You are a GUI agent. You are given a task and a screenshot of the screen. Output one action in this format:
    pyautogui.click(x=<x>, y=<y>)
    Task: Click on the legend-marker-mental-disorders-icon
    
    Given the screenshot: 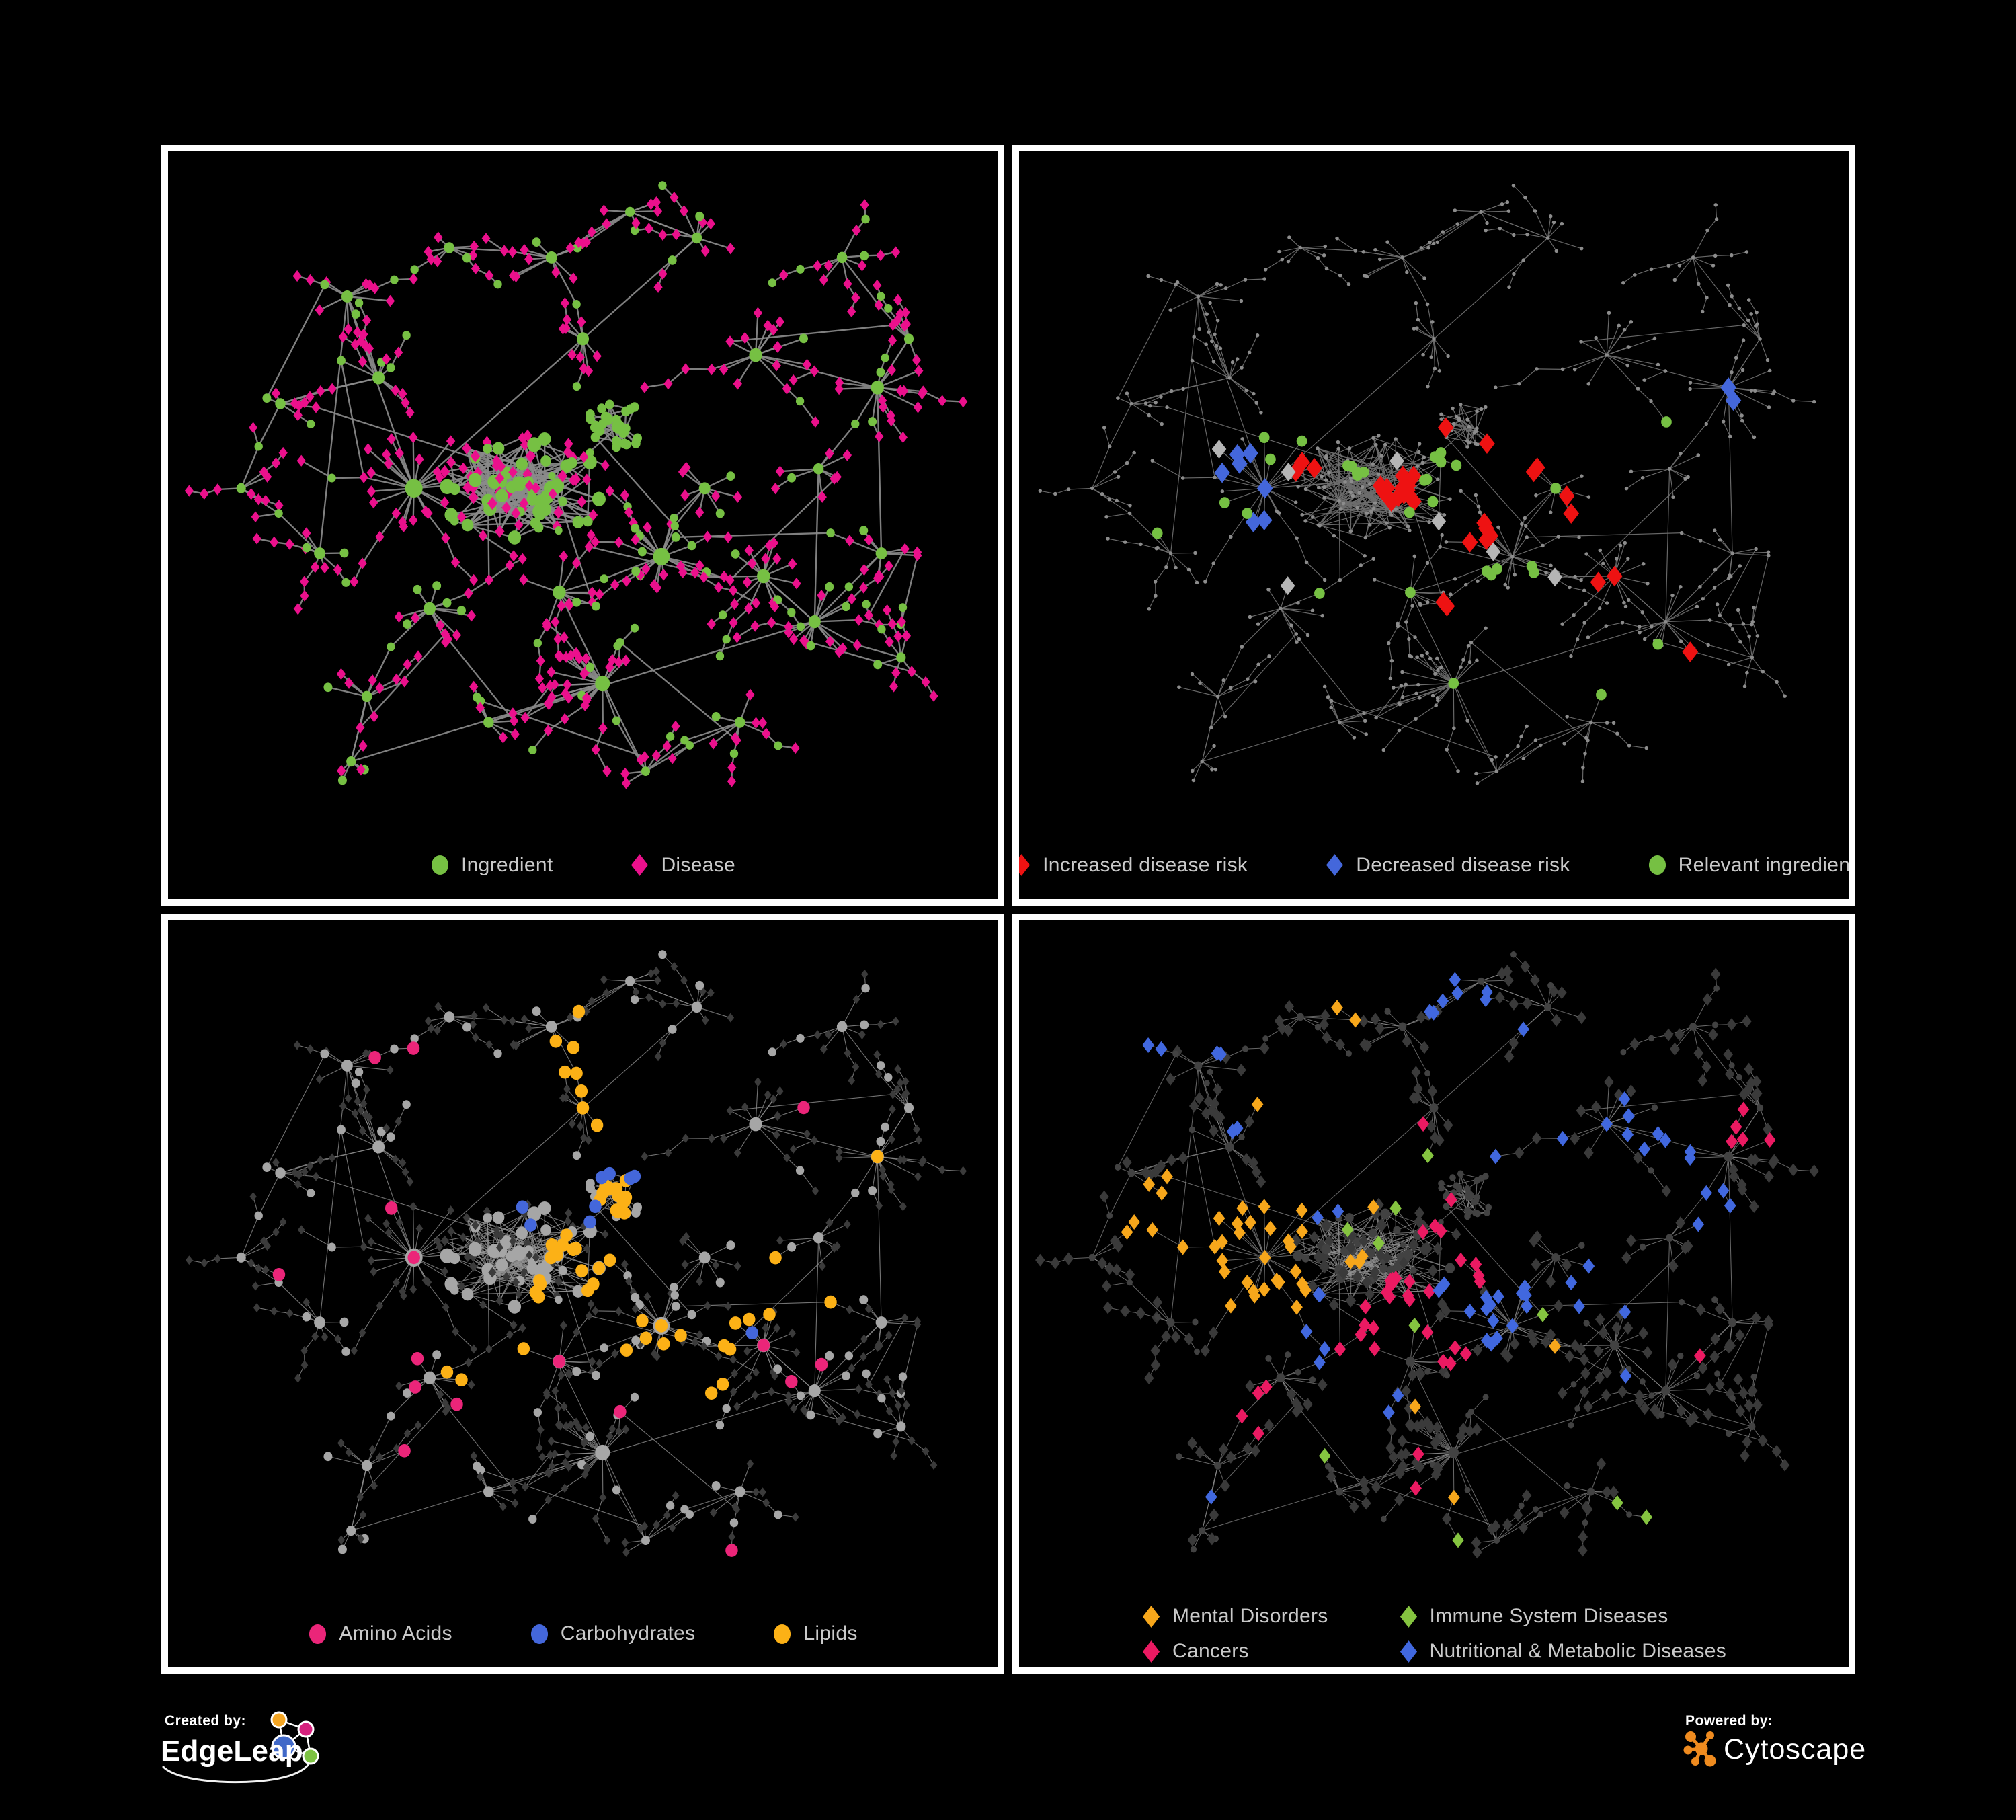 What is the action you would take?
    pyautogui.click(x=1151, y=1616)
    